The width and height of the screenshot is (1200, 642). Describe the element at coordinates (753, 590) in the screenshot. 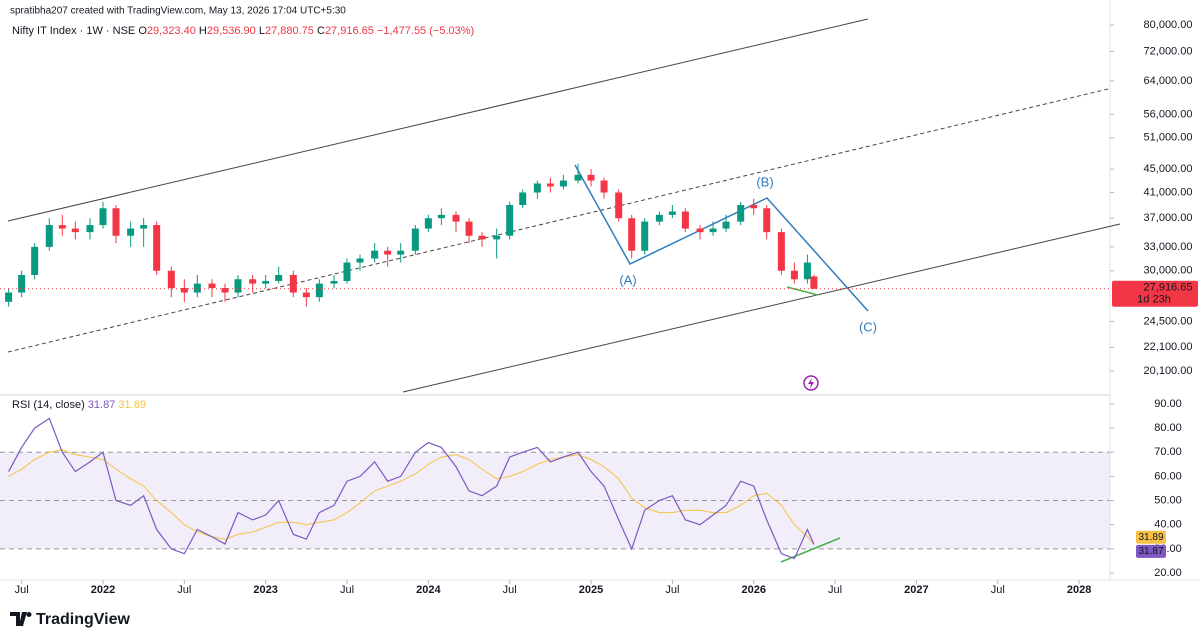

I see `x-tick-label: 2026` at that location.